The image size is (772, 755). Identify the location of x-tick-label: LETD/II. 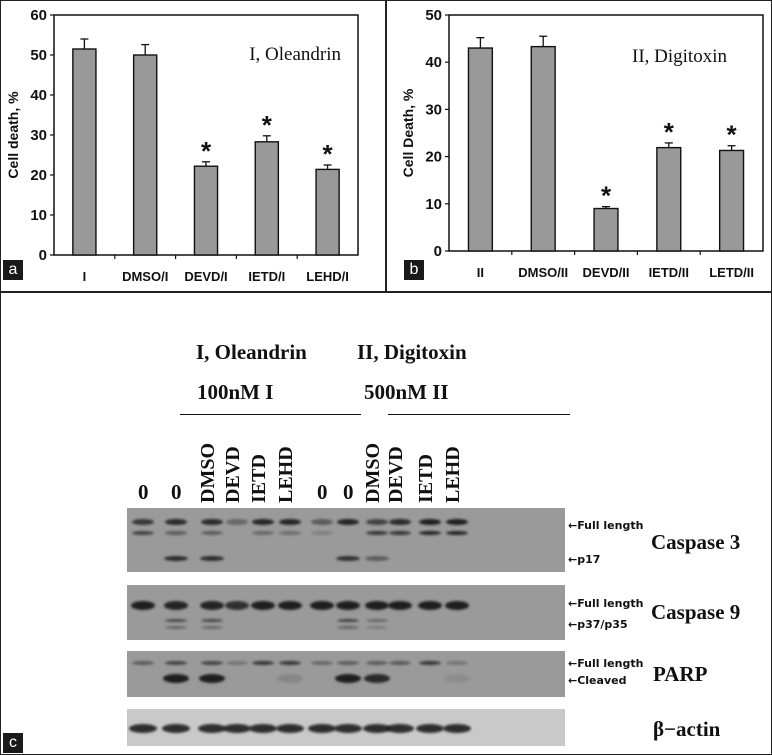
(731, 272).